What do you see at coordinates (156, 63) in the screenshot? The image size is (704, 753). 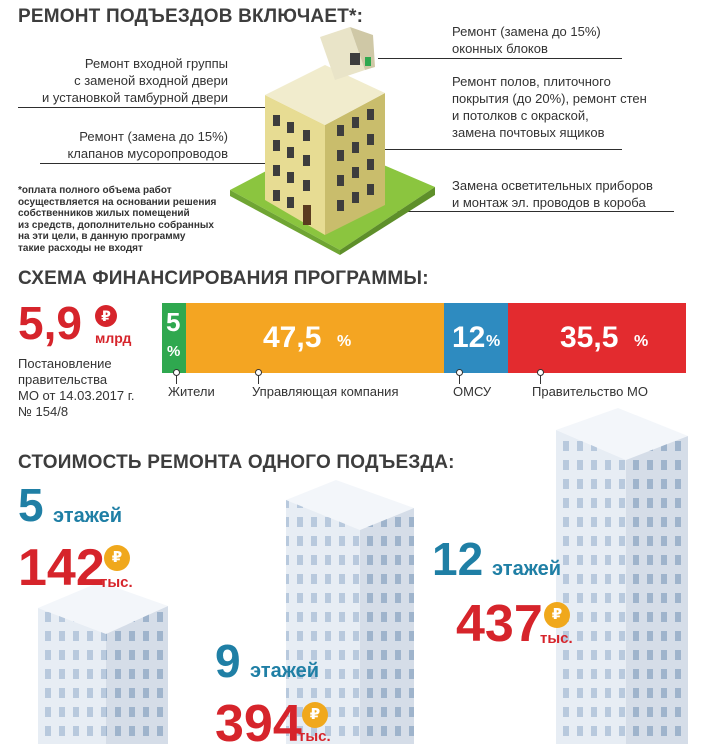 I see `note-line: Ремонт входной группы` at bounding box center [156, 63].